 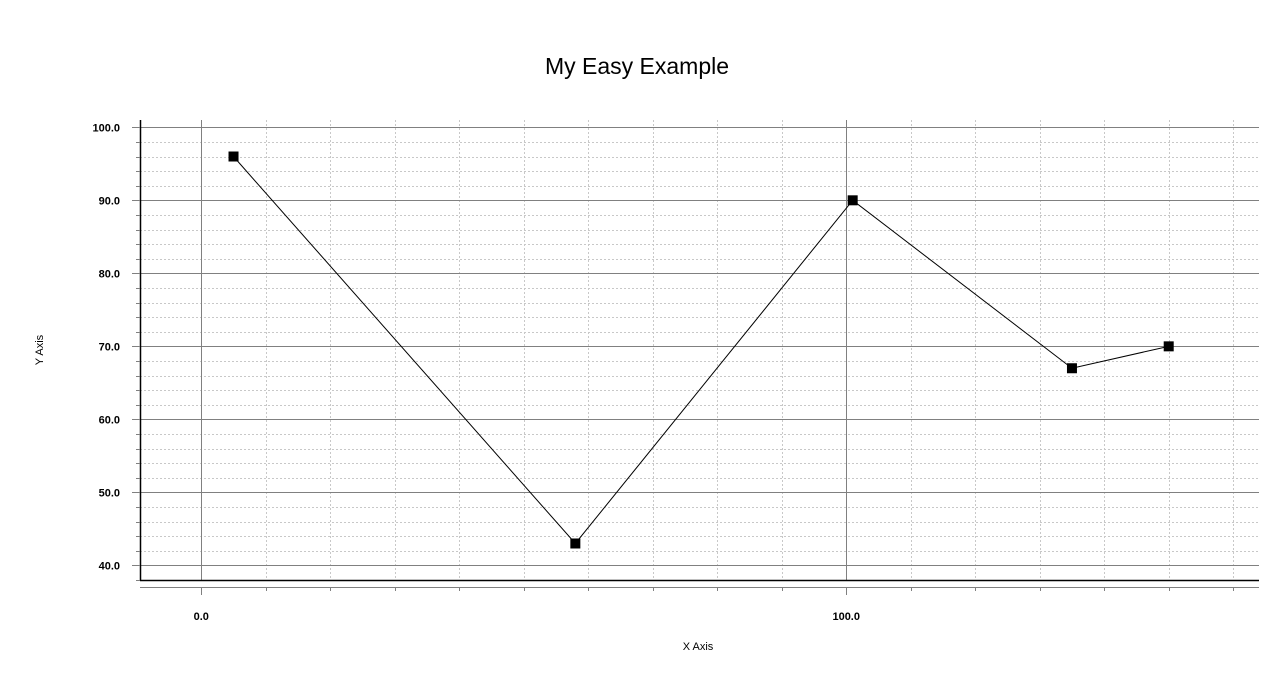 I want to click on y-tick-label: 100.0, so click(x=106, y=128).